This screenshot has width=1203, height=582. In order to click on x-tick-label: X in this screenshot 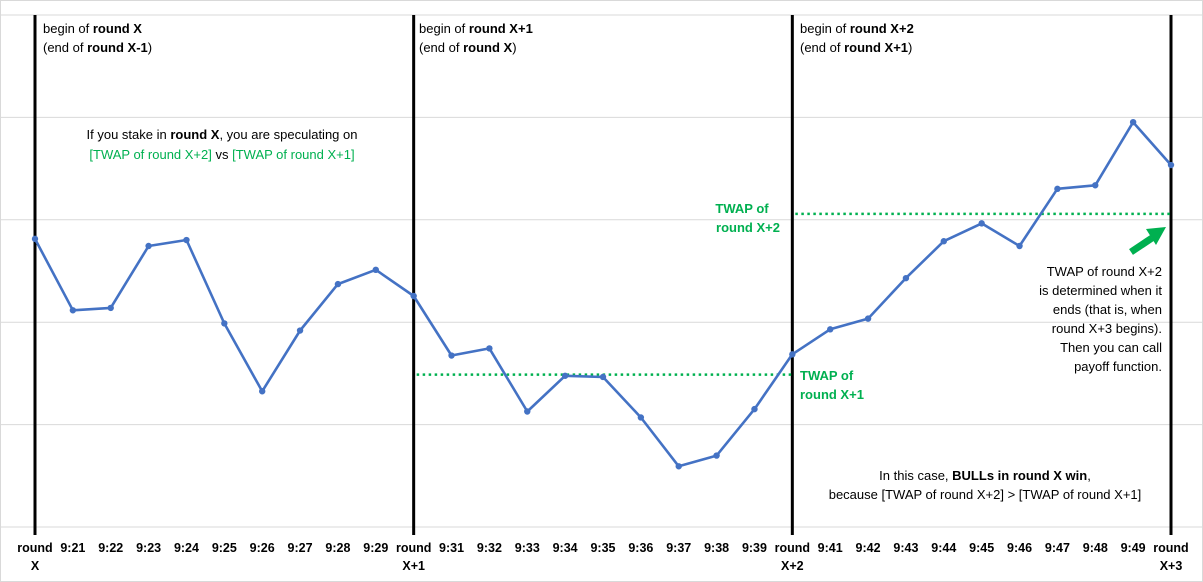, I will do `click(35, 566)`.